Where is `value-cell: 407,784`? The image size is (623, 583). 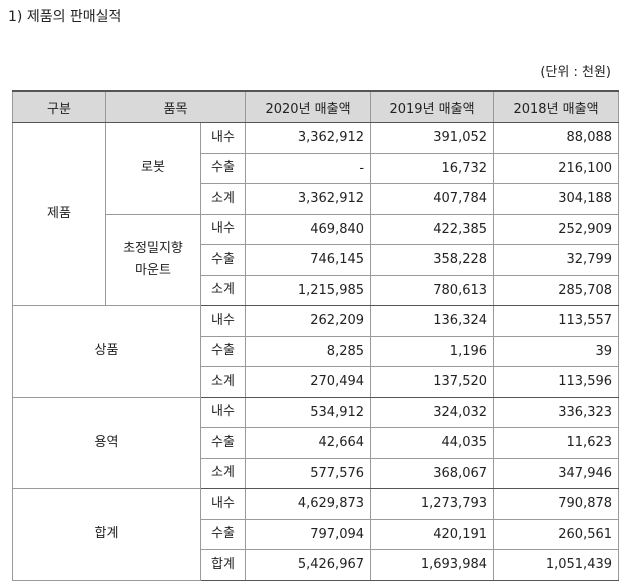 value-cell: 407,784 is located at coordinates (432, 199).